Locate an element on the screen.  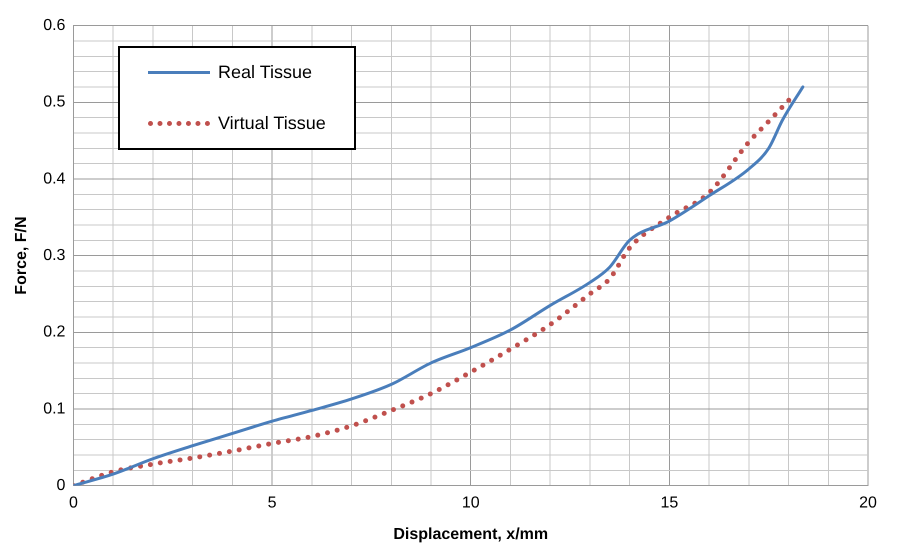
y-axis-title: Force, F/N is located at coordinates (21, 255).